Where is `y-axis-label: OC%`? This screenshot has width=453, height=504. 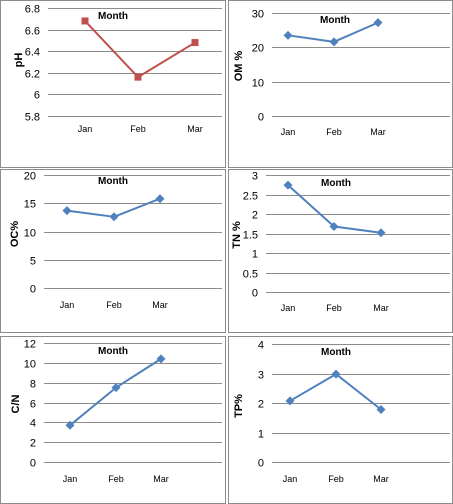 y-axis-label: OC% is located at coordinates (15, 234).